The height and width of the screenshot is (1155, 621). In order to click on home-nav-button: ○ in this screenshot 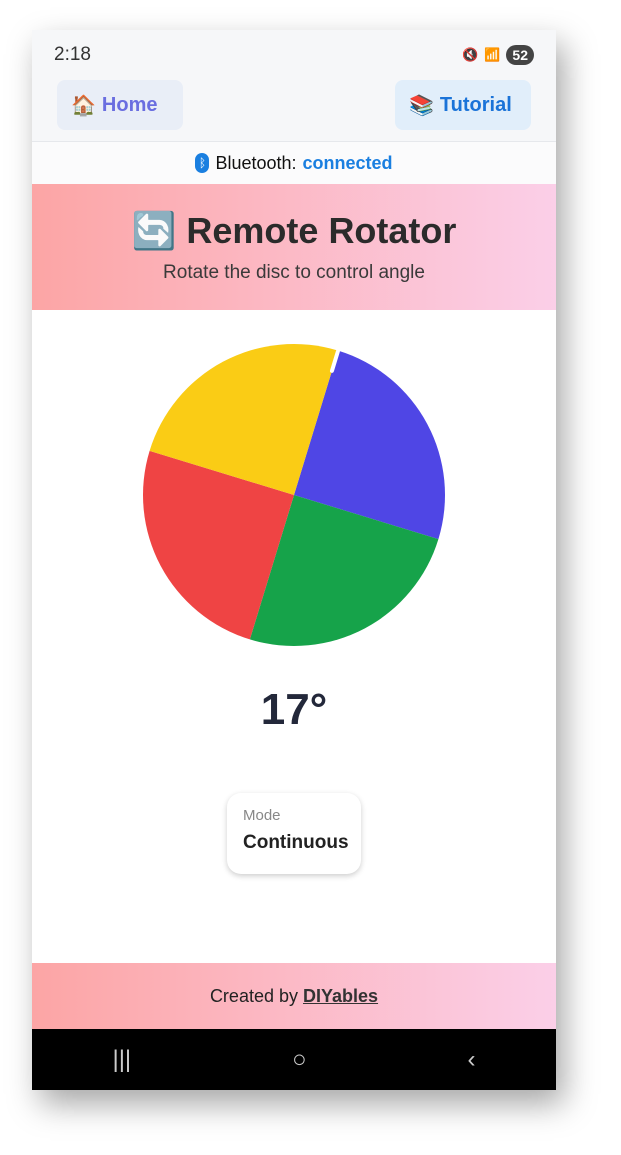, I will do `click(299, 1059)`.